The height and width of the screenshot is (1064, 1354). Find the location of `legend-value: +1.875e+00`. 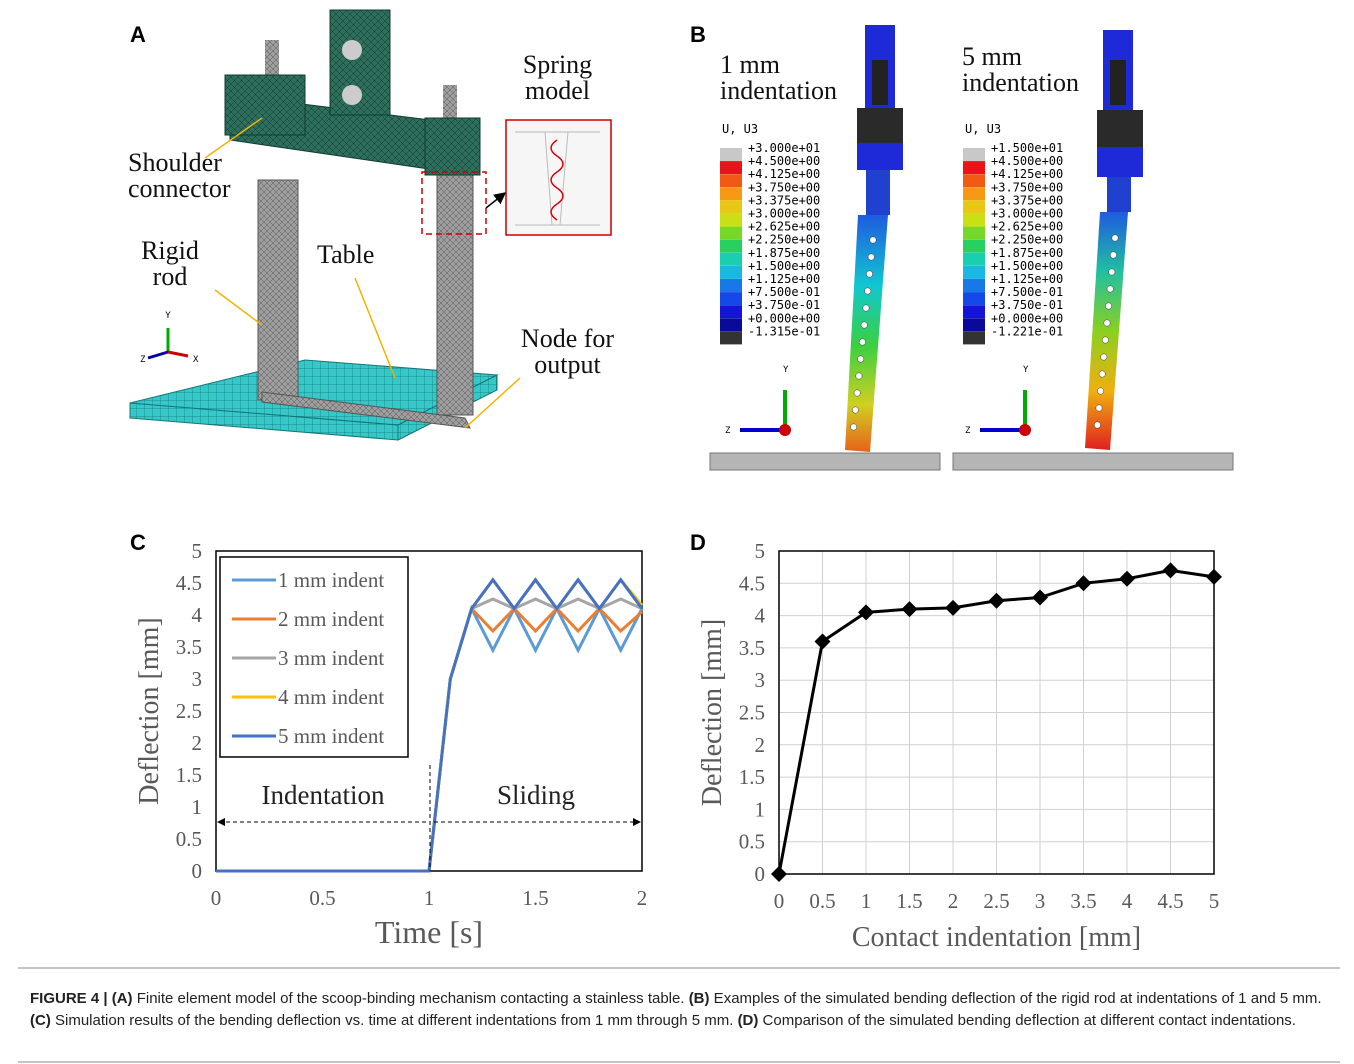

legend-value: +1.875e+00 is located at coordinates (784, 253).